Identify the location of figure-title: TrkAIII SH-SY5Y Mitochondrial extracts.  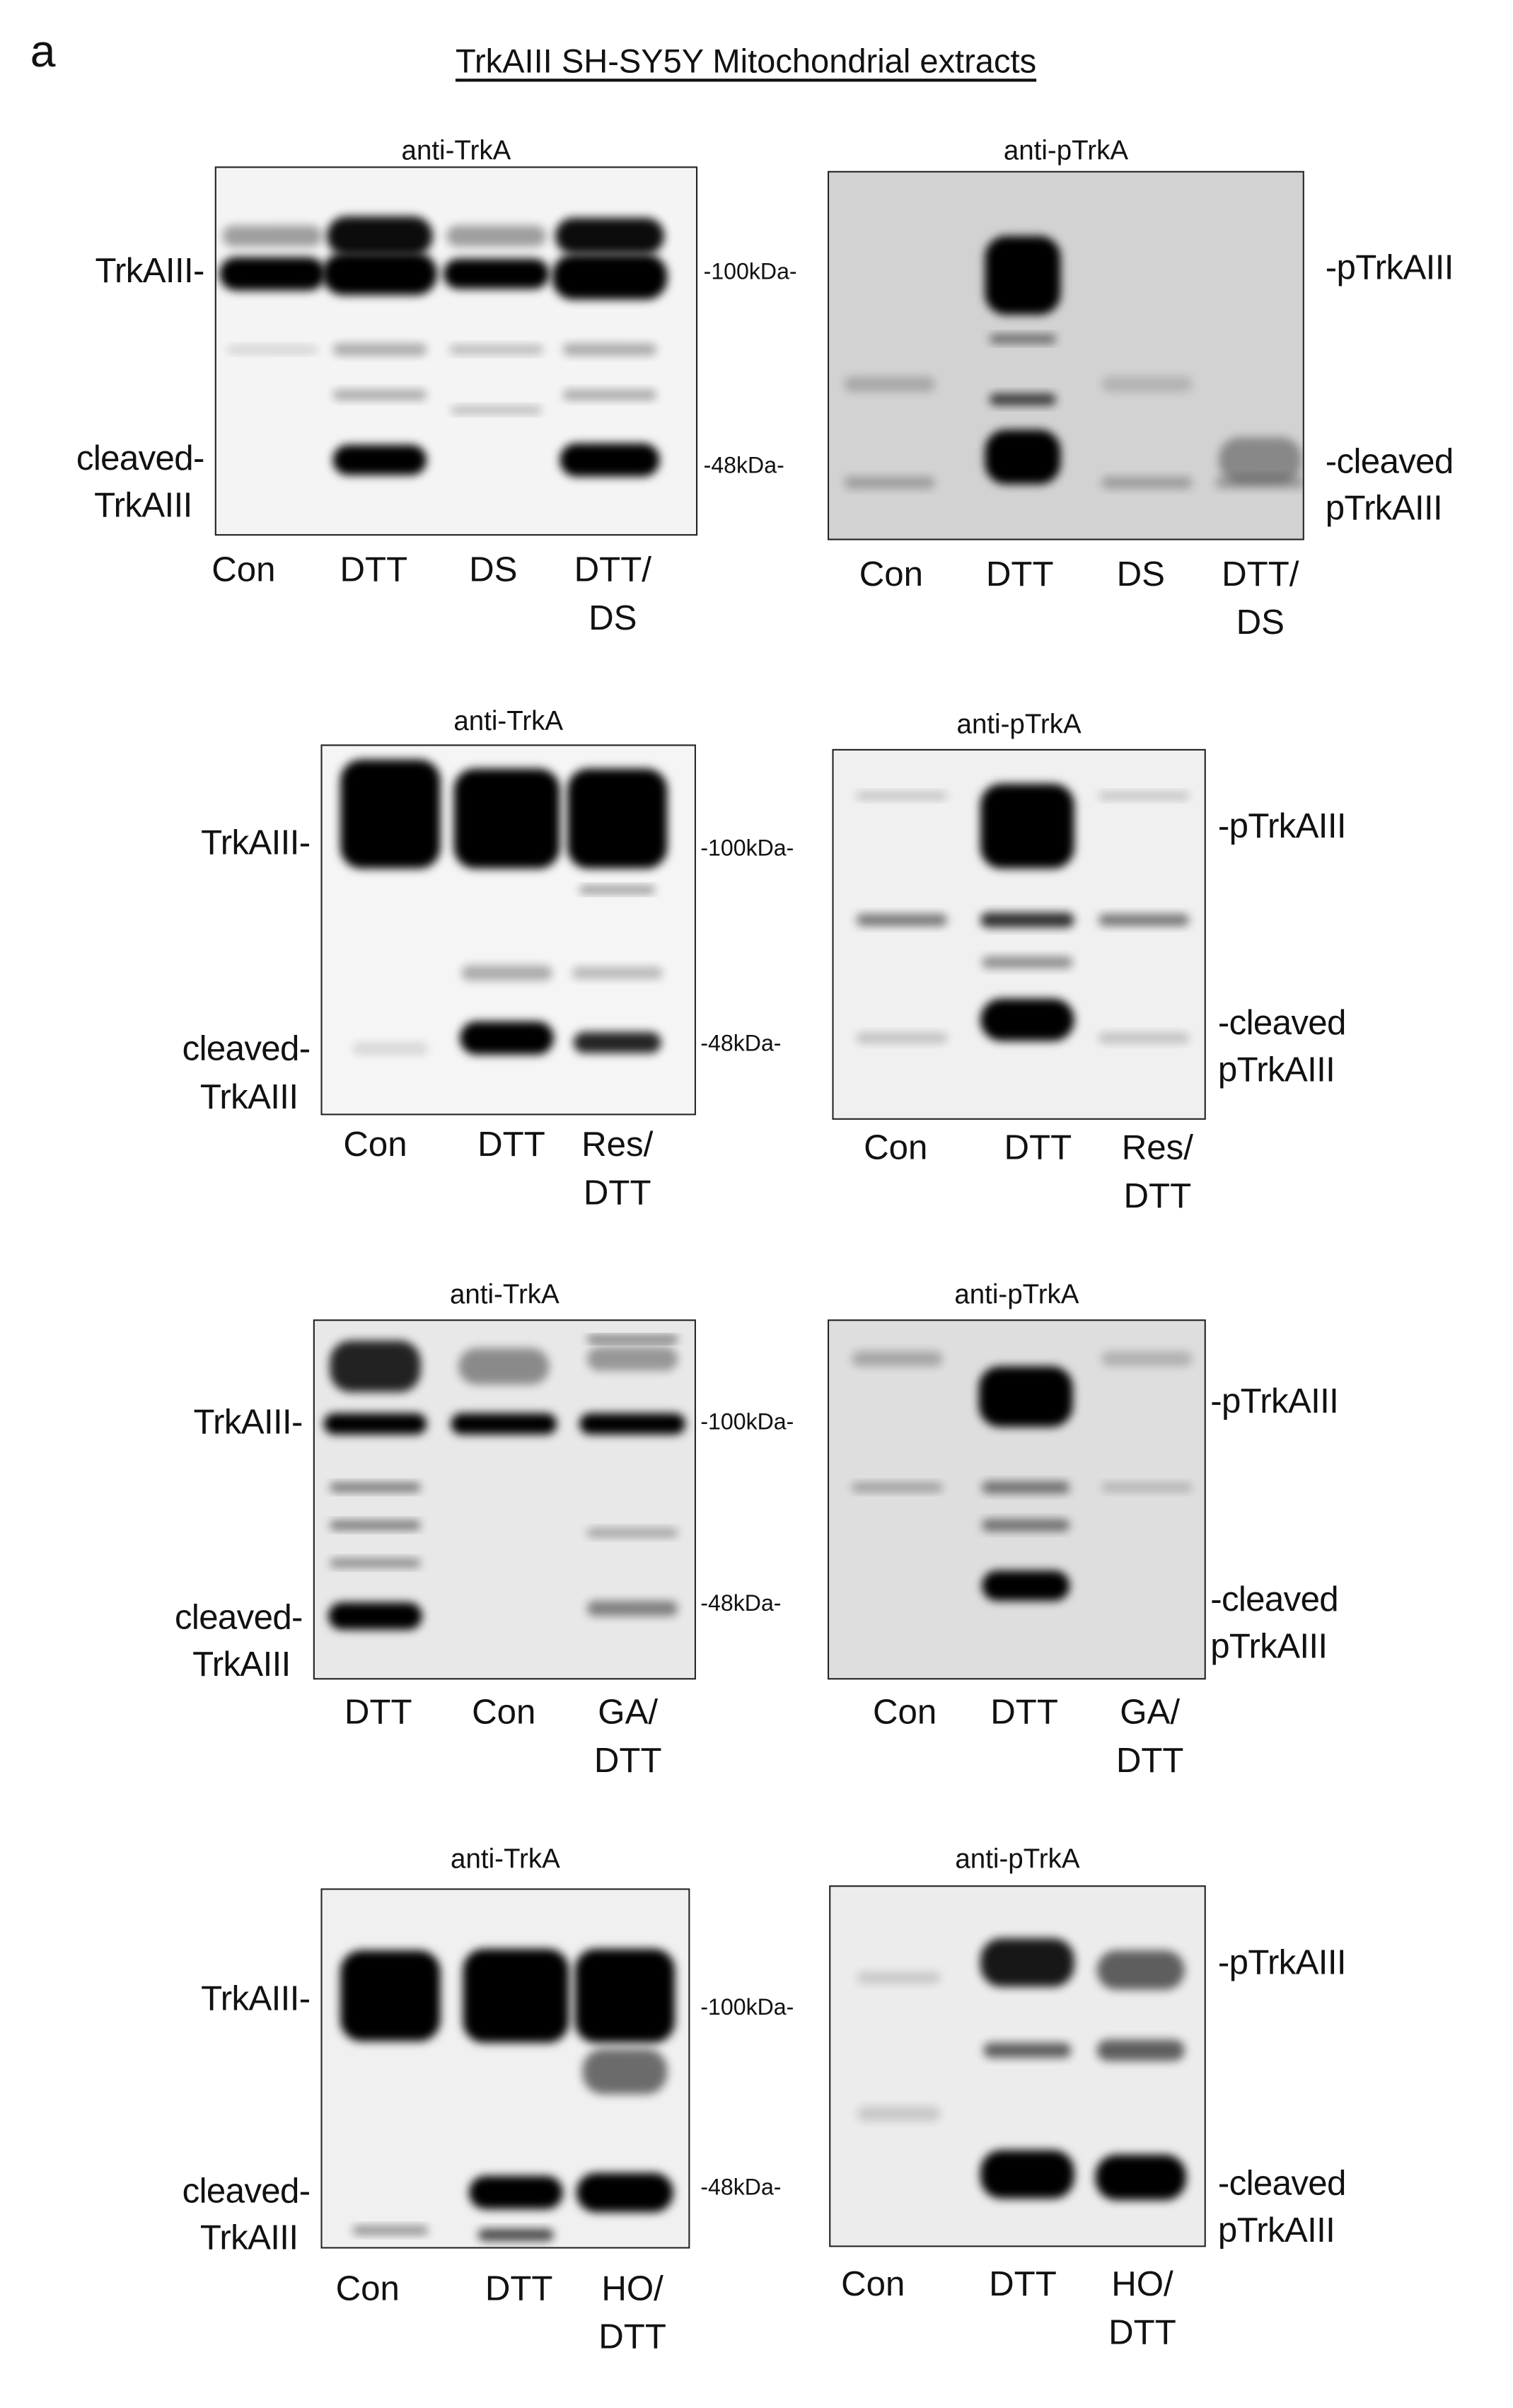
(746, 61).